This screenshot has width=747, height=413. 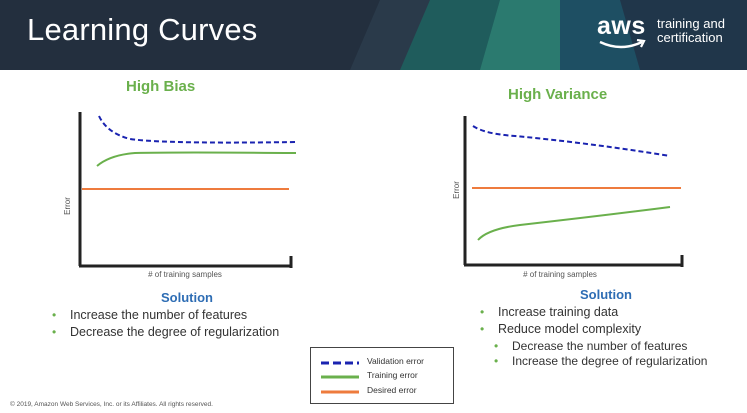 I want to click on aws-smile-icon, so click(x=622, y=44).